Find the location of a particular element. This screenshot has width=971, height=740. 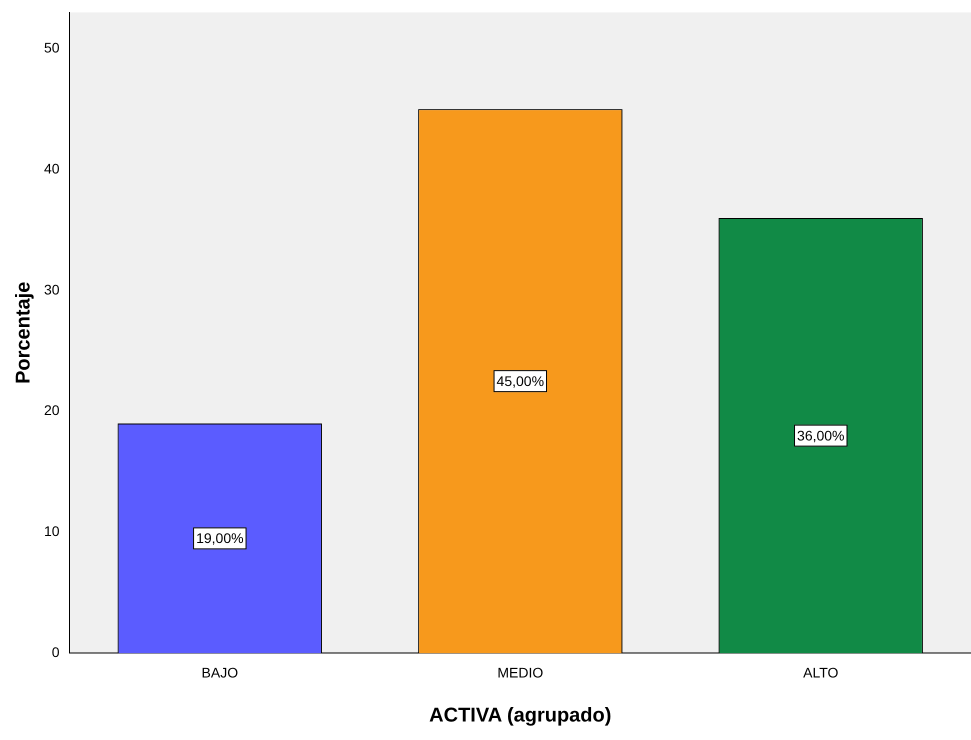

y-tick-label: 10 is located at coordinates (52, 531).